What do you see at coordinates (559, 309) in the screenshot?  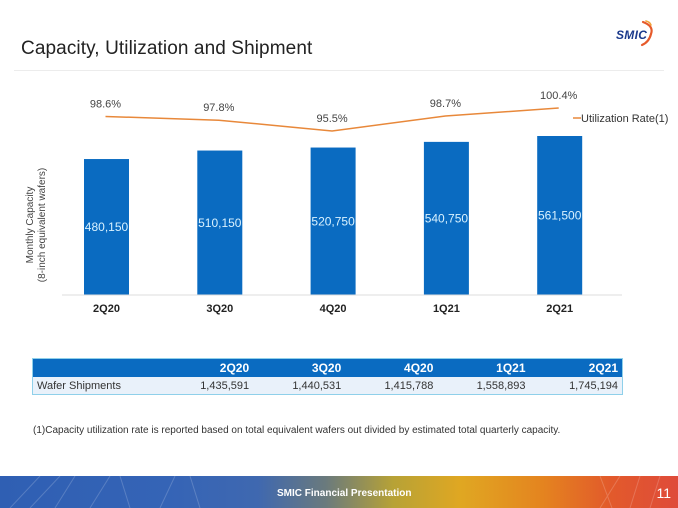 I see `x-tick-label: 2Q21` at bounding box center [559, 309].